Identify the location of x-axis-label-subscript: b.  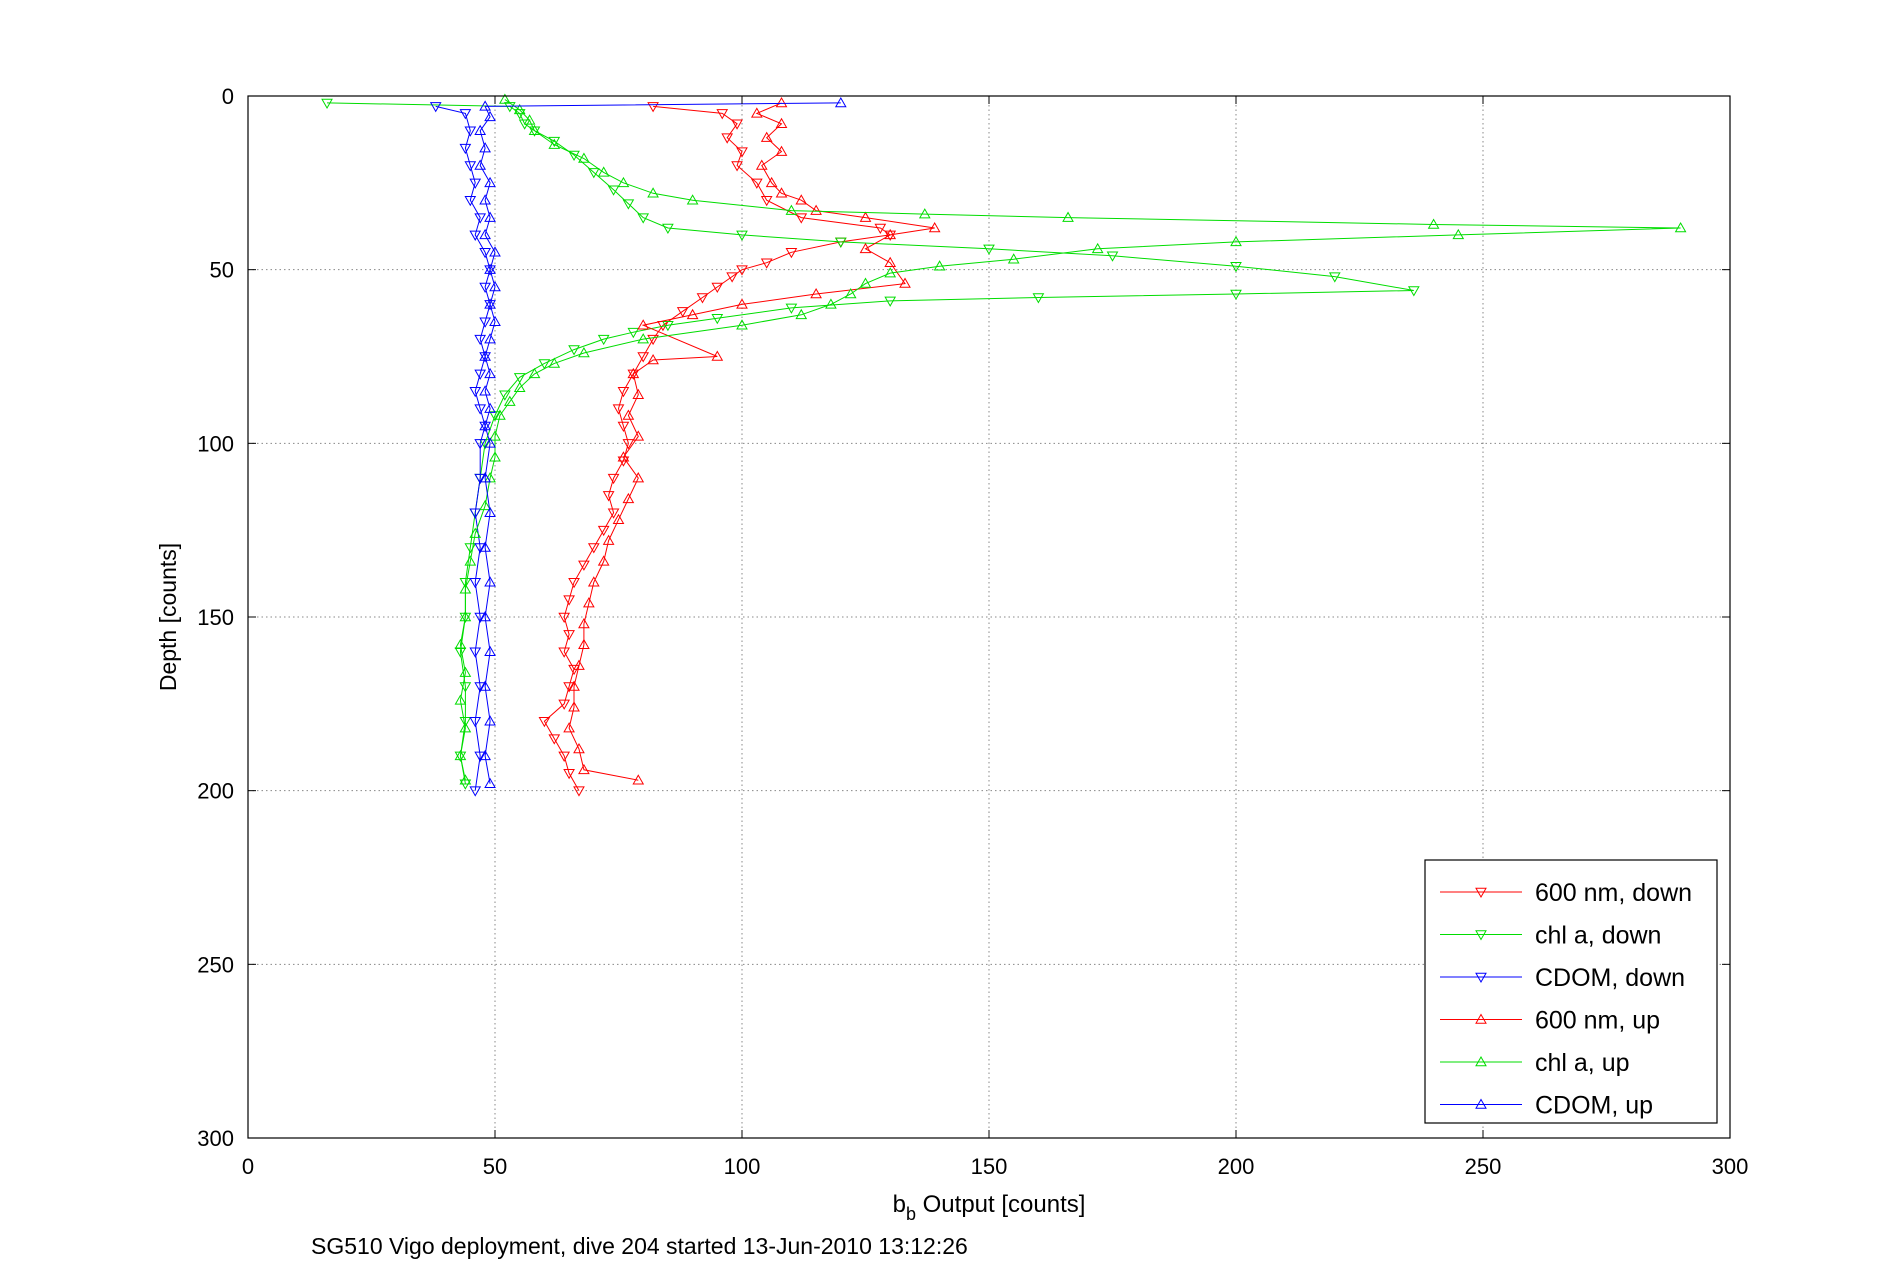
(911, 1214).